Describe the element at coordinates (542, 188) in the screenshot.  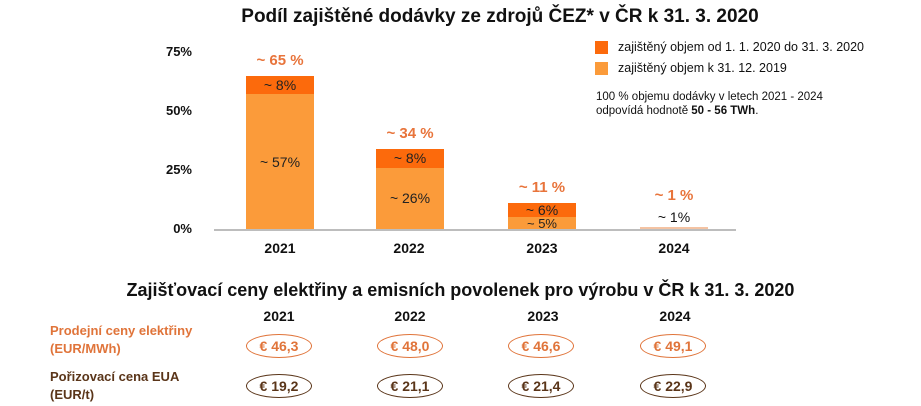
I see `total-label-2023: ~ 11 %` at that location.